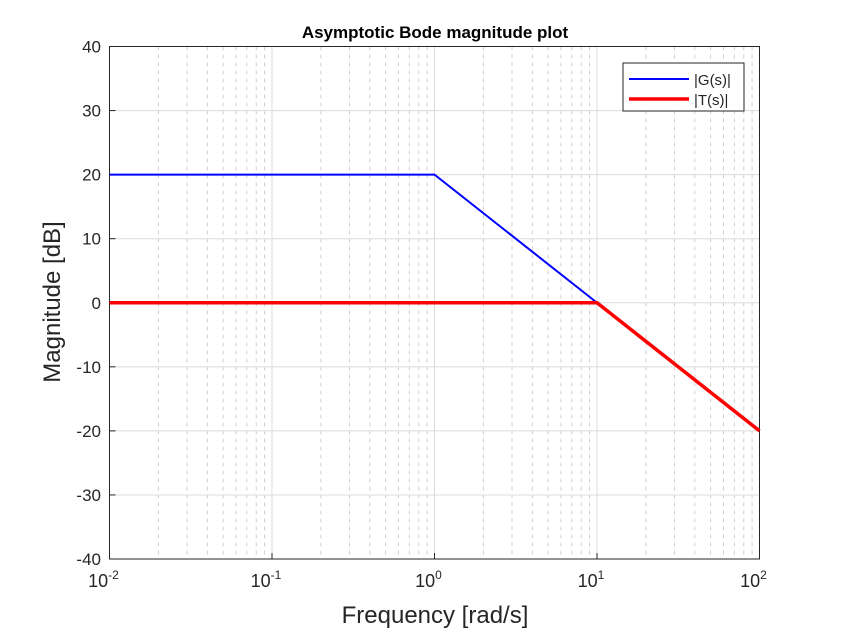 This screenshot has height=630, width=841. What do you see at coordinates (91, 239) in the screenshot?
I see `y-tick-label: 10` at bounding box center [91, 239].